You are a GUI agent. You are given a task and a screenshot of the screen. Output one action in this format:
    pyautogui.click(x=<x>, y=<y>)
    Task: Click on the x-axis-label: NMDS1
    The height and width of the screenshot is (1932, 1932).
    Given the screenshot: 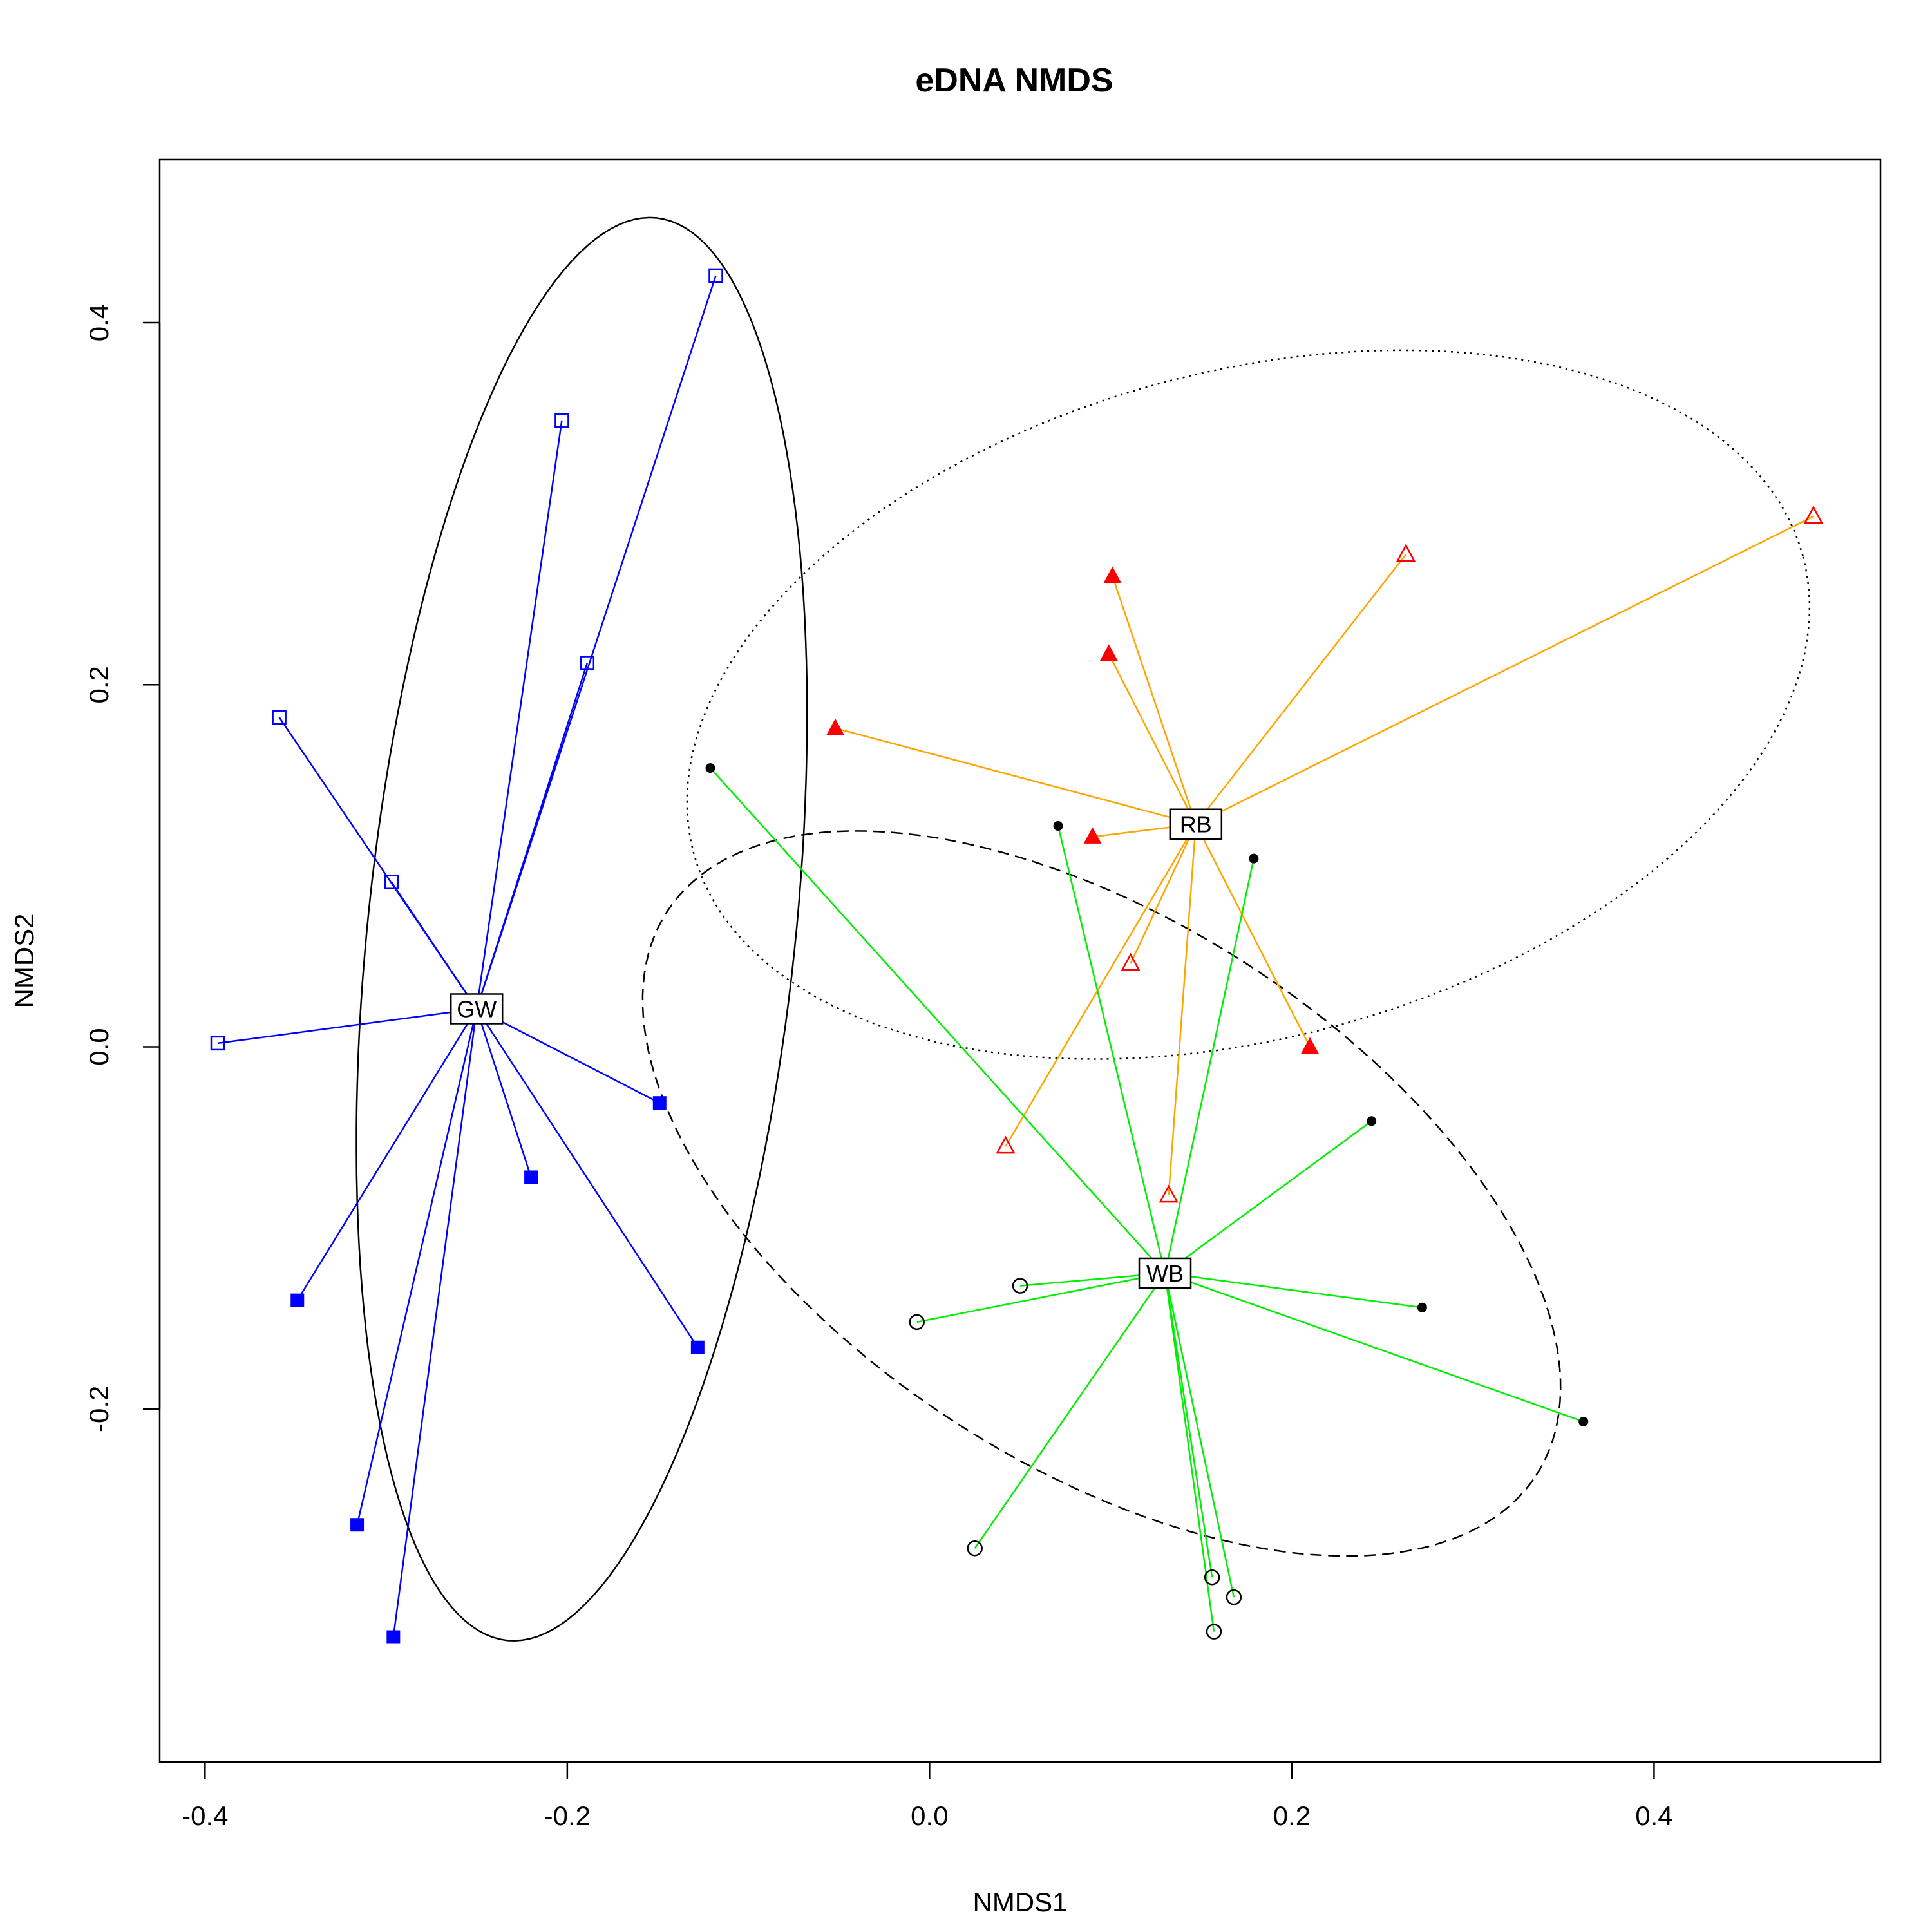 What is the action you would take?
    pyautogui.click(x=1019, y=1902)
    